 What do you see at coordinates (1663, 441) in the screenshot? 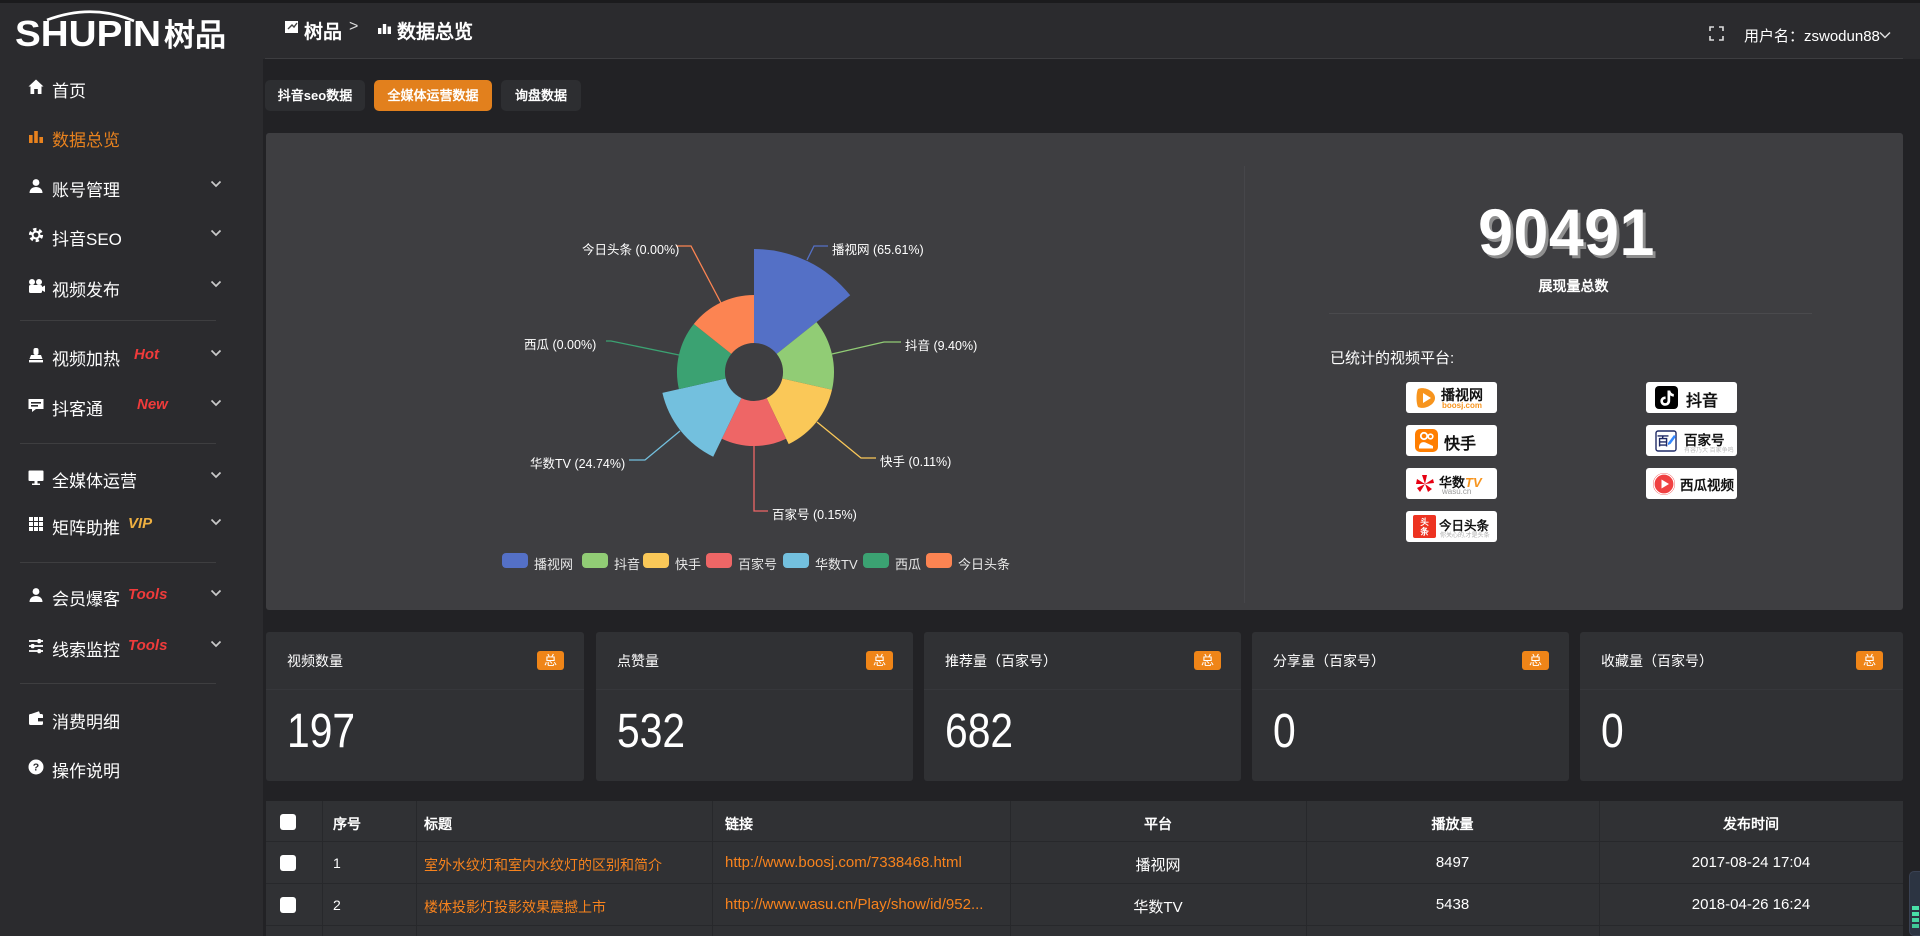
I see `svg-text: 百` at bounding box center [1663, 441].